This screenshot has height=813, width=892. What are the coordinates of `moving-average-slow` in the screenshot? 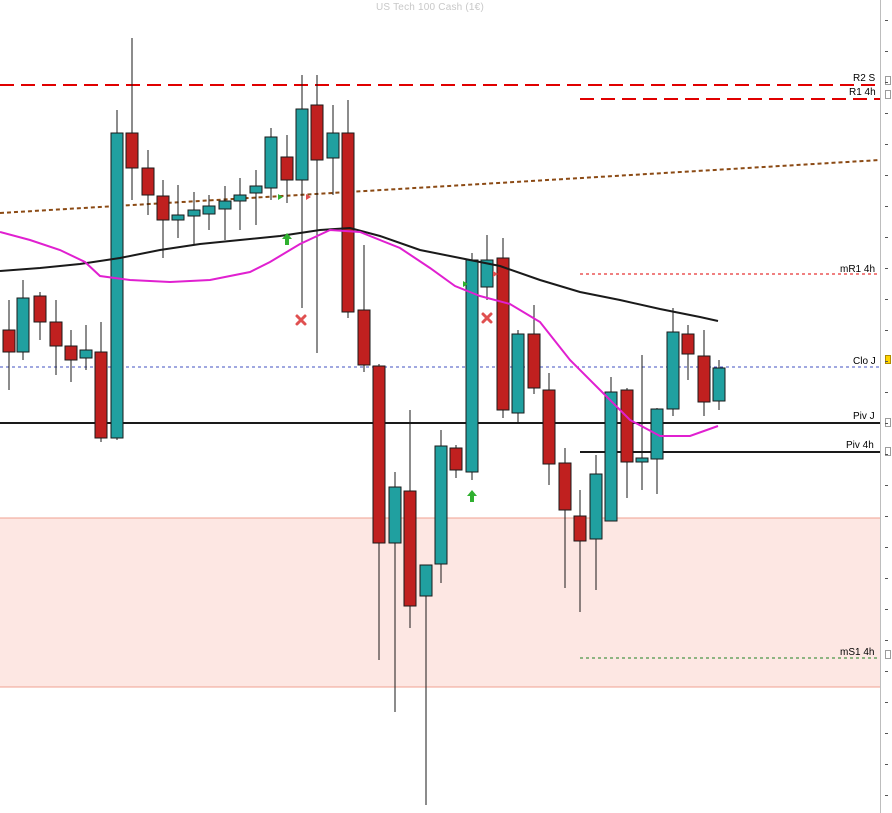 It's located at (359, 274).